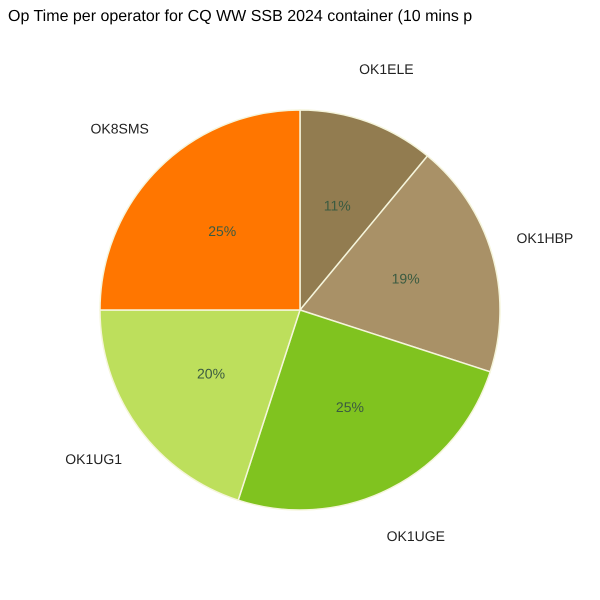  Describe the element at coordinates (93, 458) in the screenshot. I see `slice-label: OK1UG1` at that location.